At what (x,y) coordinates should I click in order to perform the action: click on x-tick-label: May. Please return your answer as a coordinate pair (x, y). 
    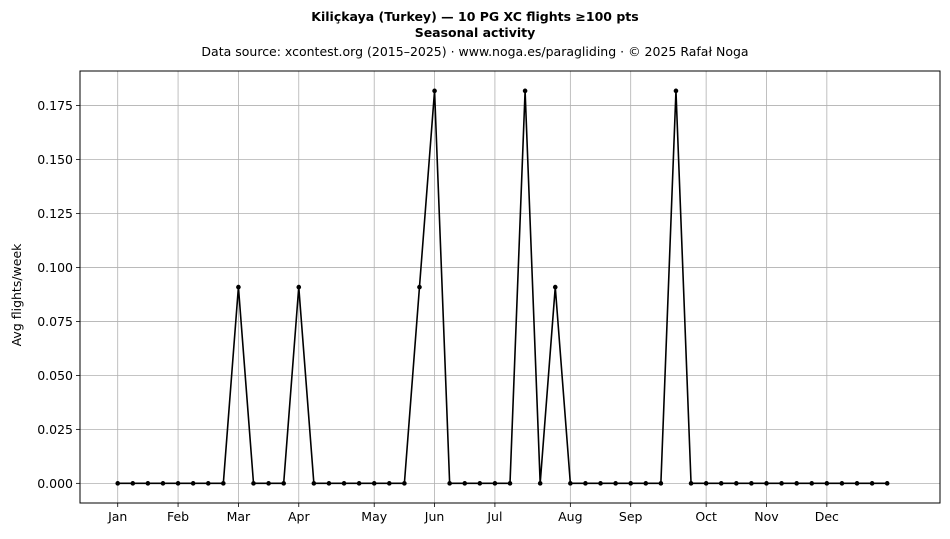
    Looking at the image, I should click on (374, 516).